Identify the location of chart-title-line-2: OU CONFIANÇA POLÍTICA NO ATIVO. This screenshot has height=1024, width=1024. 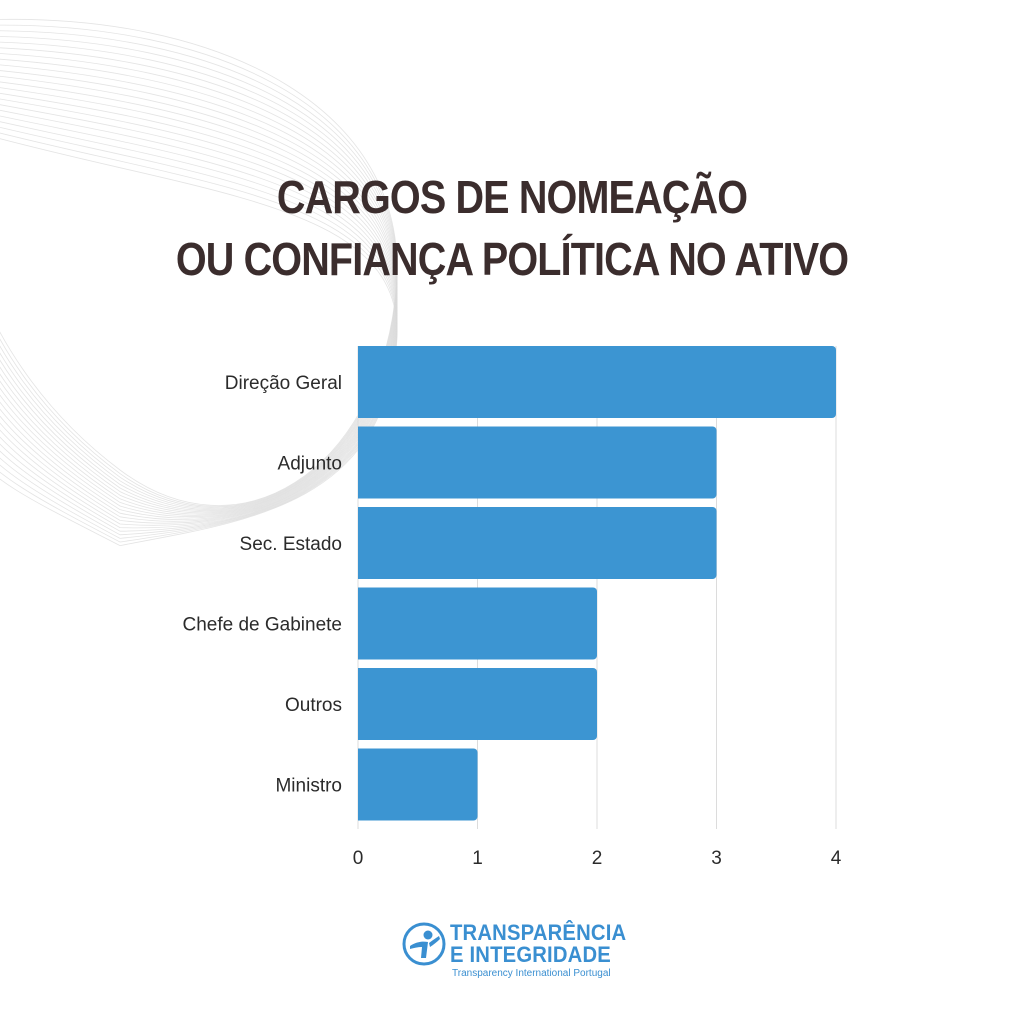
(512, 259).